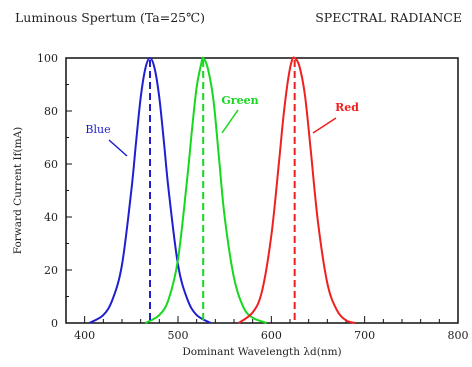  Describe the element at coordinates (230, 121) in the screenshot. I see `green-leader-line` at that location.